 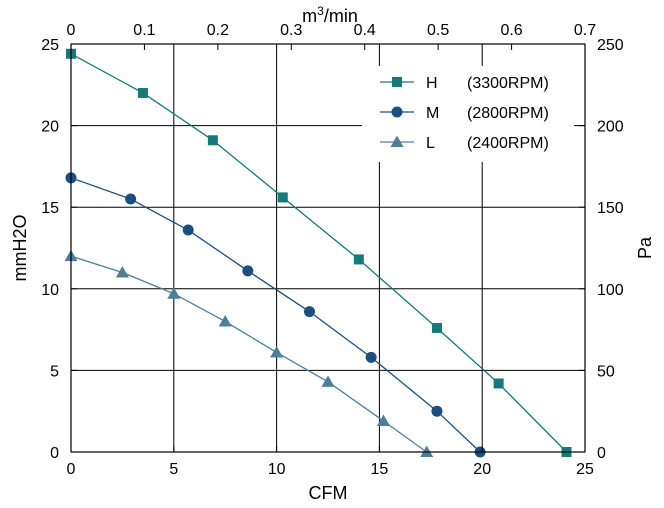 I want to click on x2-tick-label: 0.5, so click(x=438, y=30).